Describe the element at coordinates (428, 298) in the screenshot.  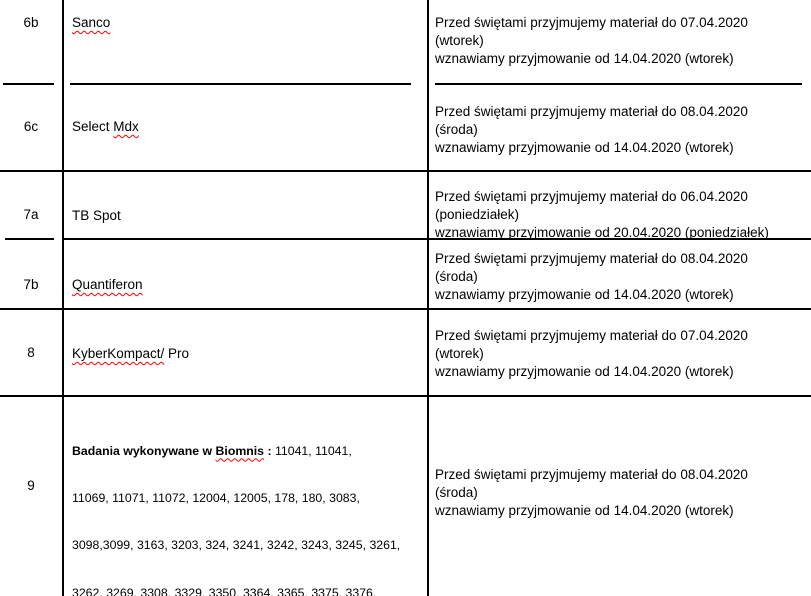
I see `column-border-name-notice` at that location.